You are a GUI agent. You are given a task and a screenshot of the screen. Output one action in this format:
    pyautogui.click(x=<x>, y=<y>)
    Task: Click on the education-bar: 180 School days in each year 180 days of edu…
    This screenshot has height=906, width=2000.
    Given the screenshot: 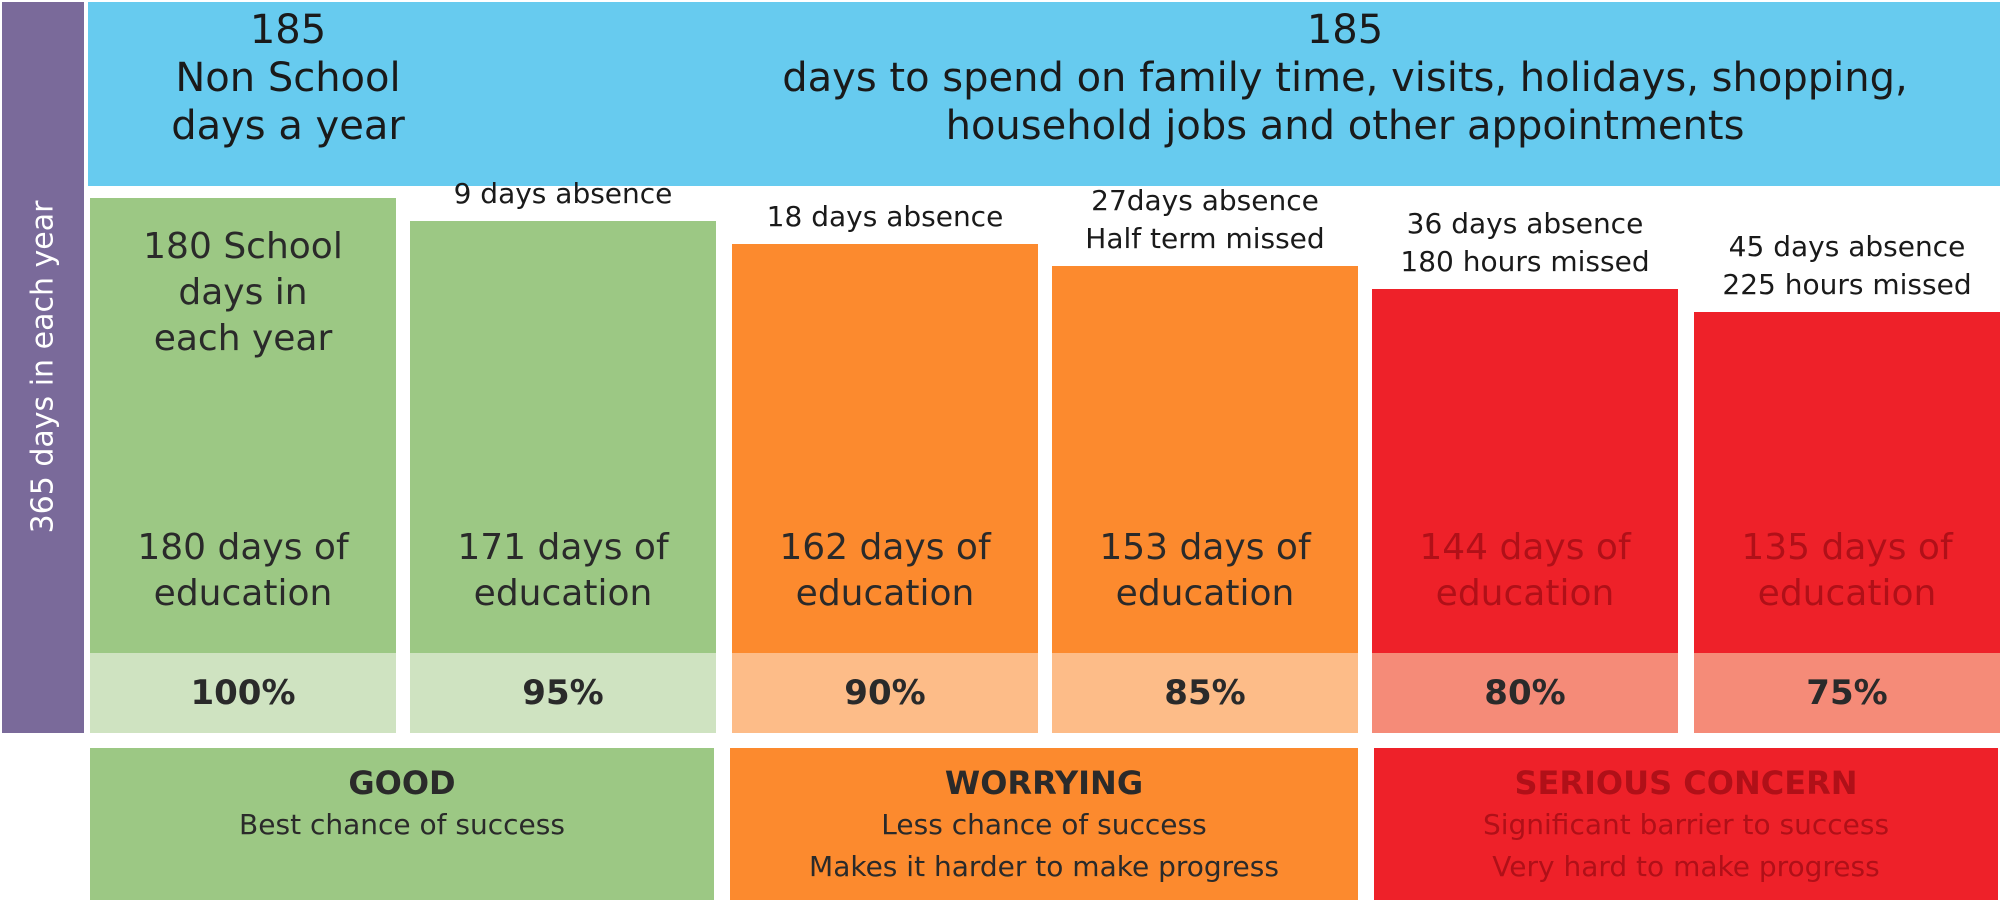 What is the action you would take?
    pyautogui.click(x=243, y=425)
    